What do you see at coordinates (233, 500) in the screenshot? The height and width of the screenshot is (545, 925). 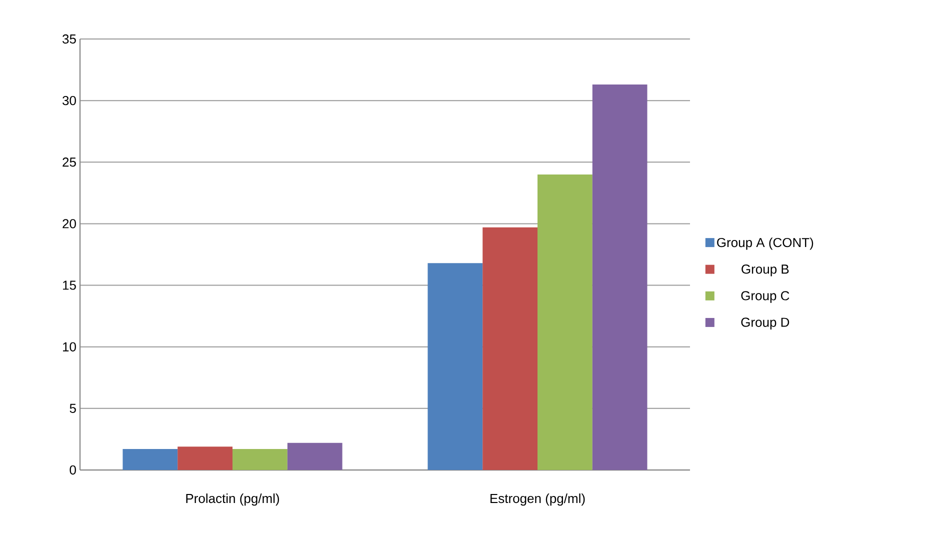 I see `x-tick-label: Prolactin (pg/ml)` at bounding box center [233, 500].